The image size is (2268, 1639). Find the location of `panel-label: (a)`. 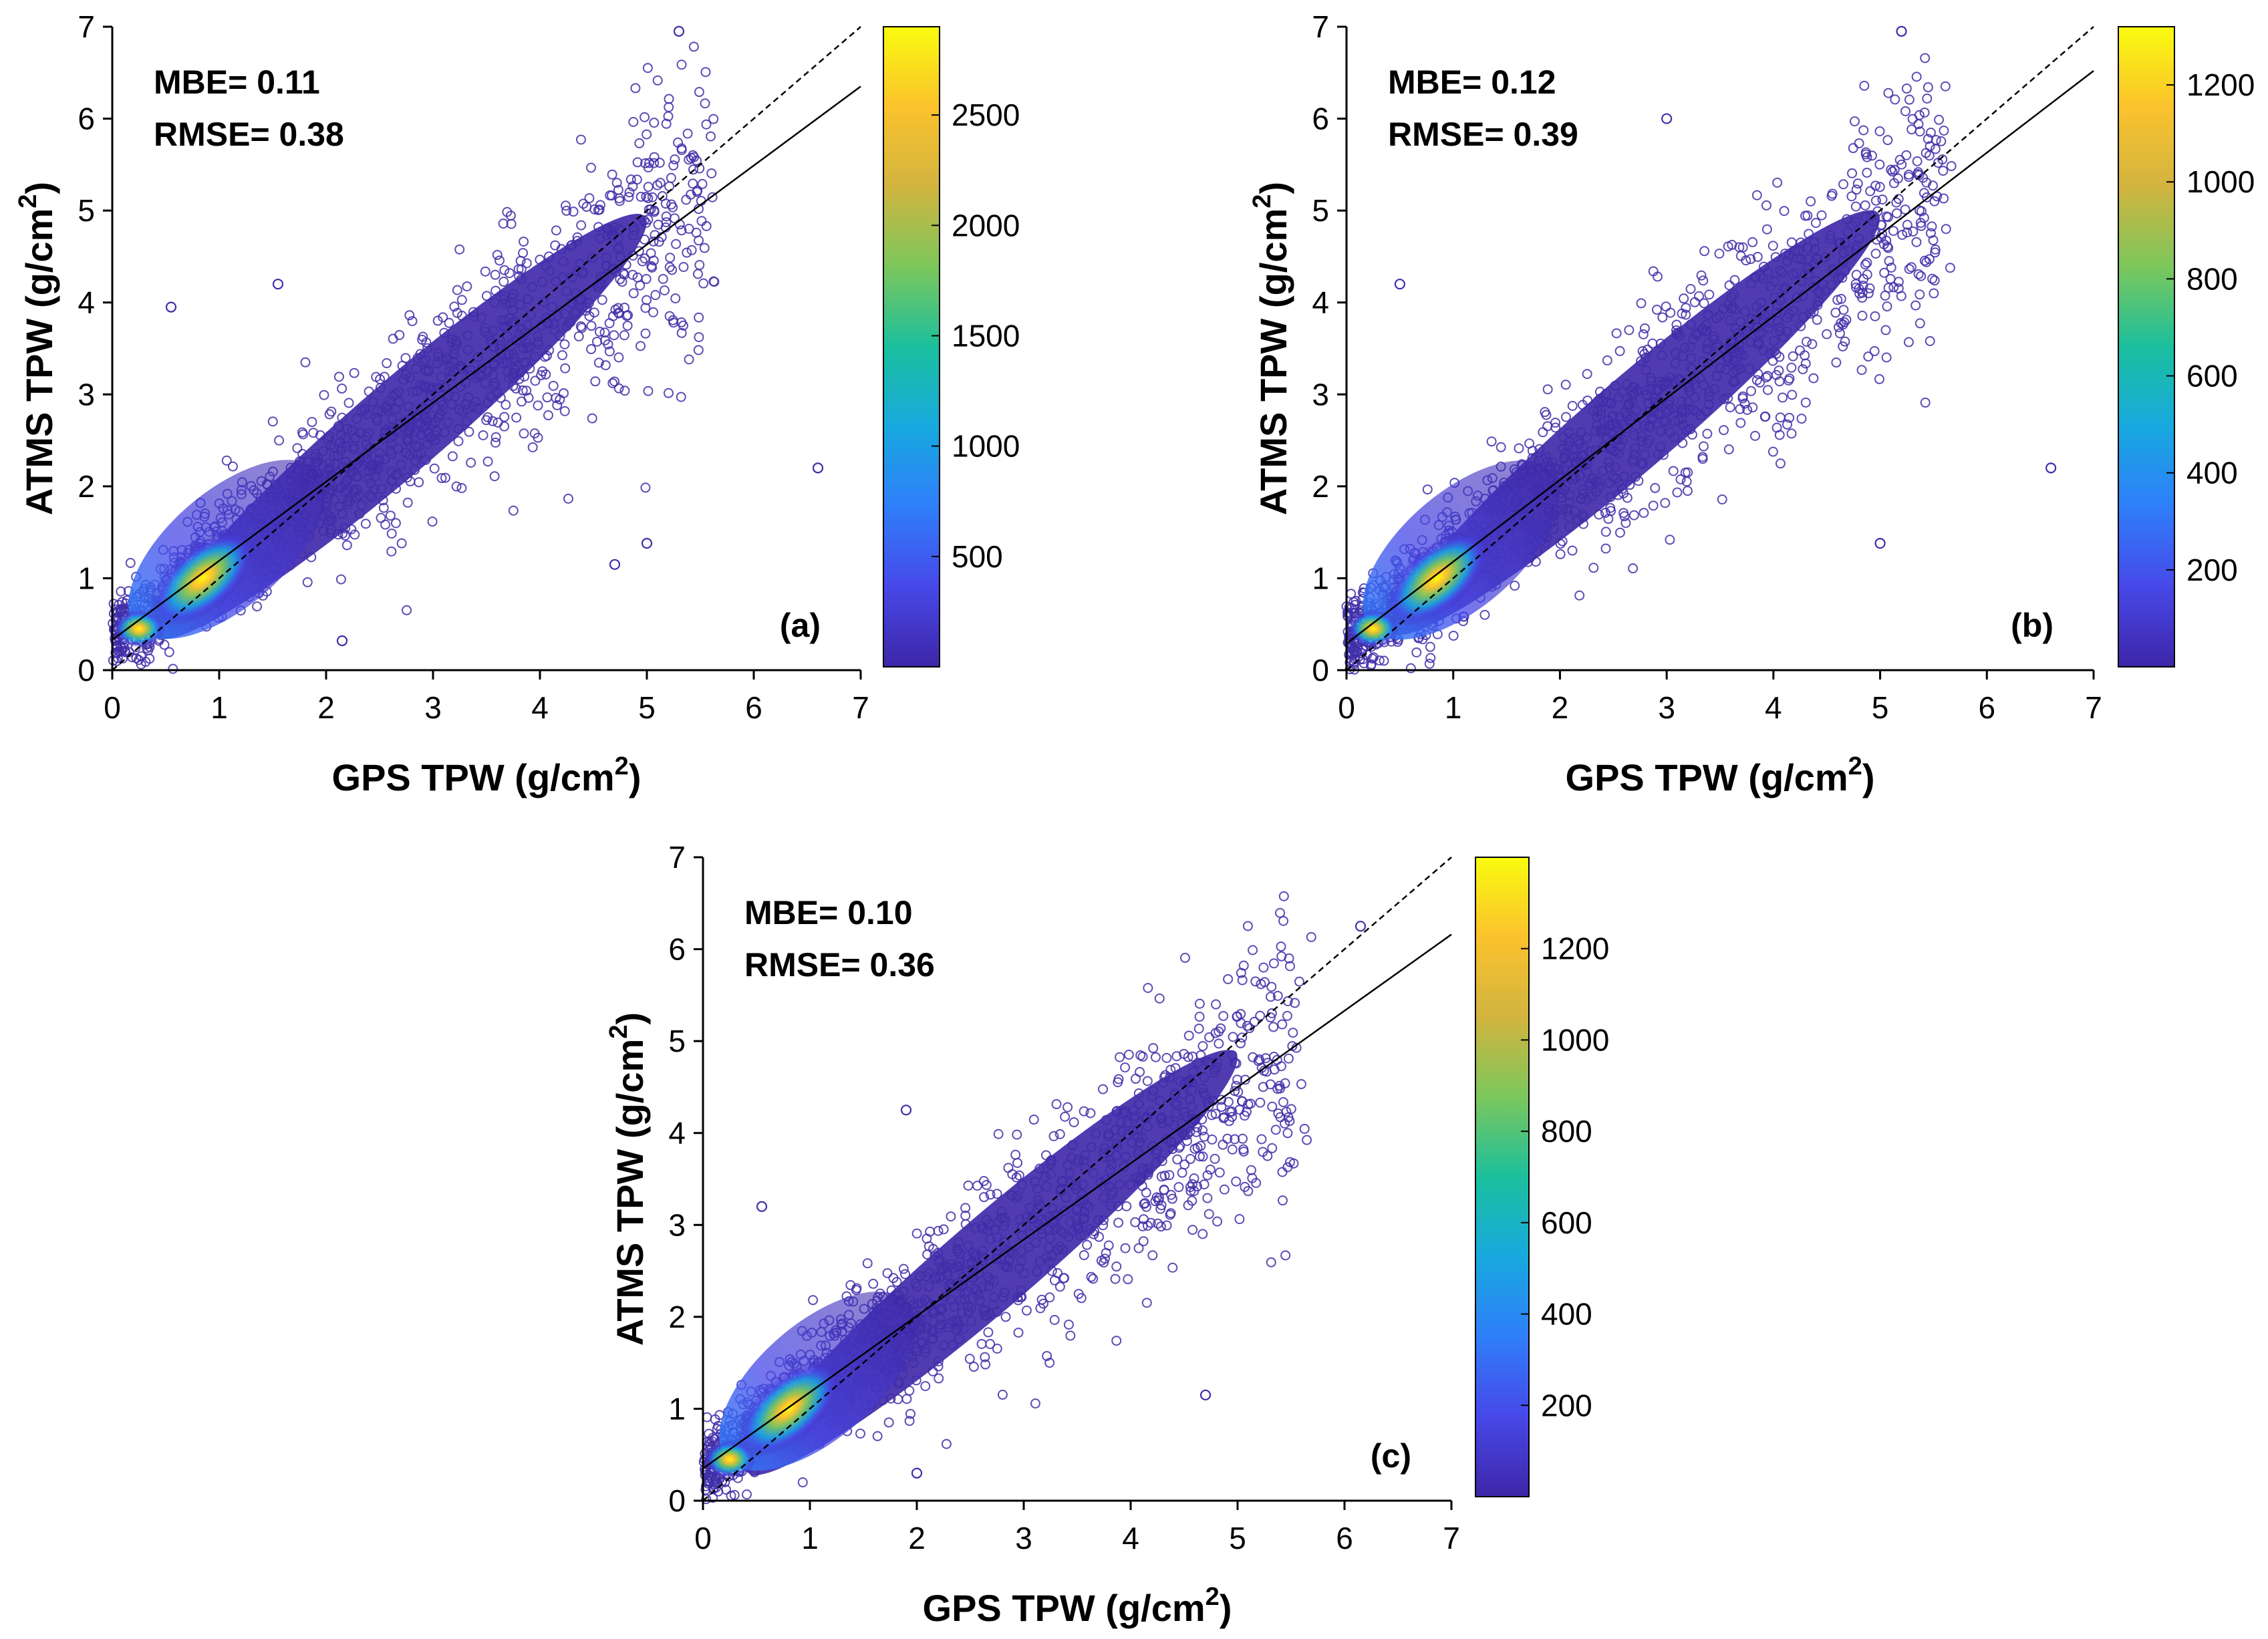

panel-label: (a) is located at coordinates (801, 625).